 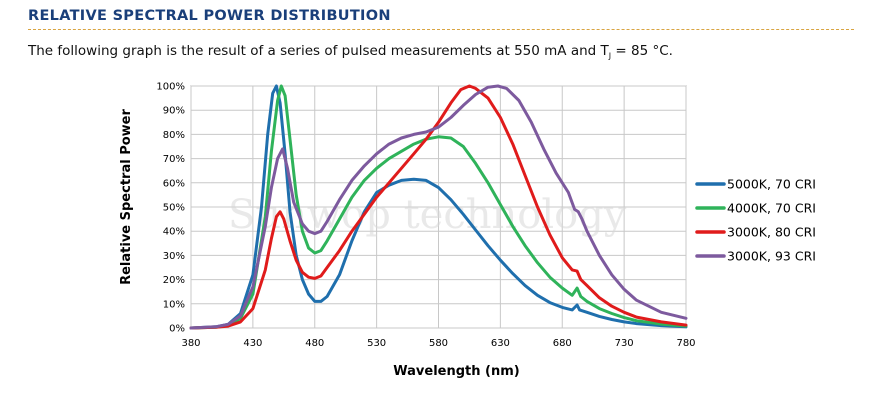 What do you see at coordinates (170, 87) in the screenshot?
I see `y-tick-label: 100%` at bounding box center [170, 87].